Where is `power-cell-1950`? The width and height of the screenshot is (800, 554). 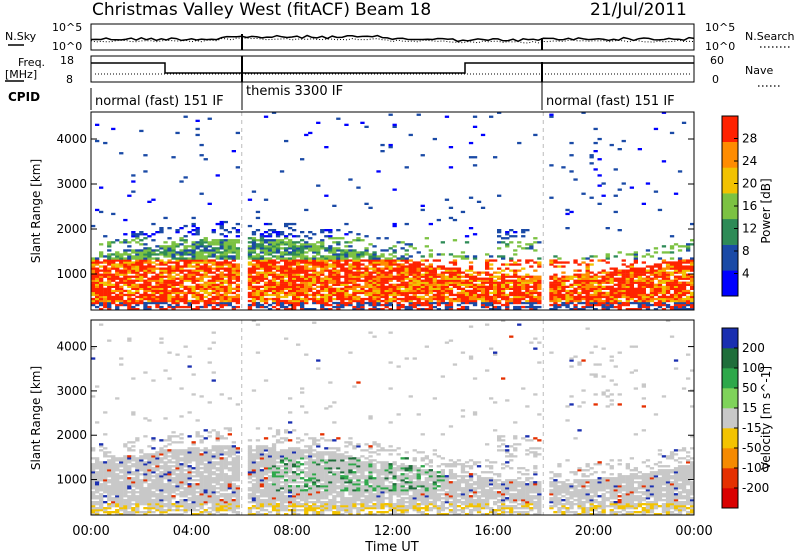
power-cell-1950 is located at coordinates (366, 268).